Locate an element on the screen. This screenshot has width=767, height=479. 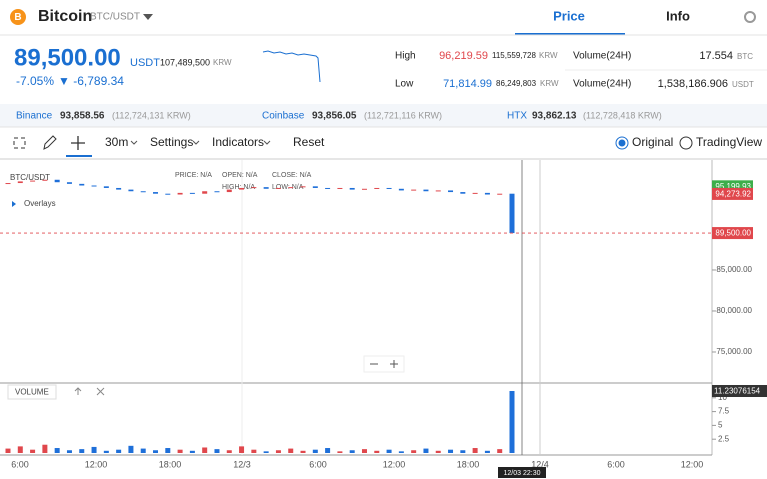
exchange-price: 93,862.13 is located at coordinates (554, 116).